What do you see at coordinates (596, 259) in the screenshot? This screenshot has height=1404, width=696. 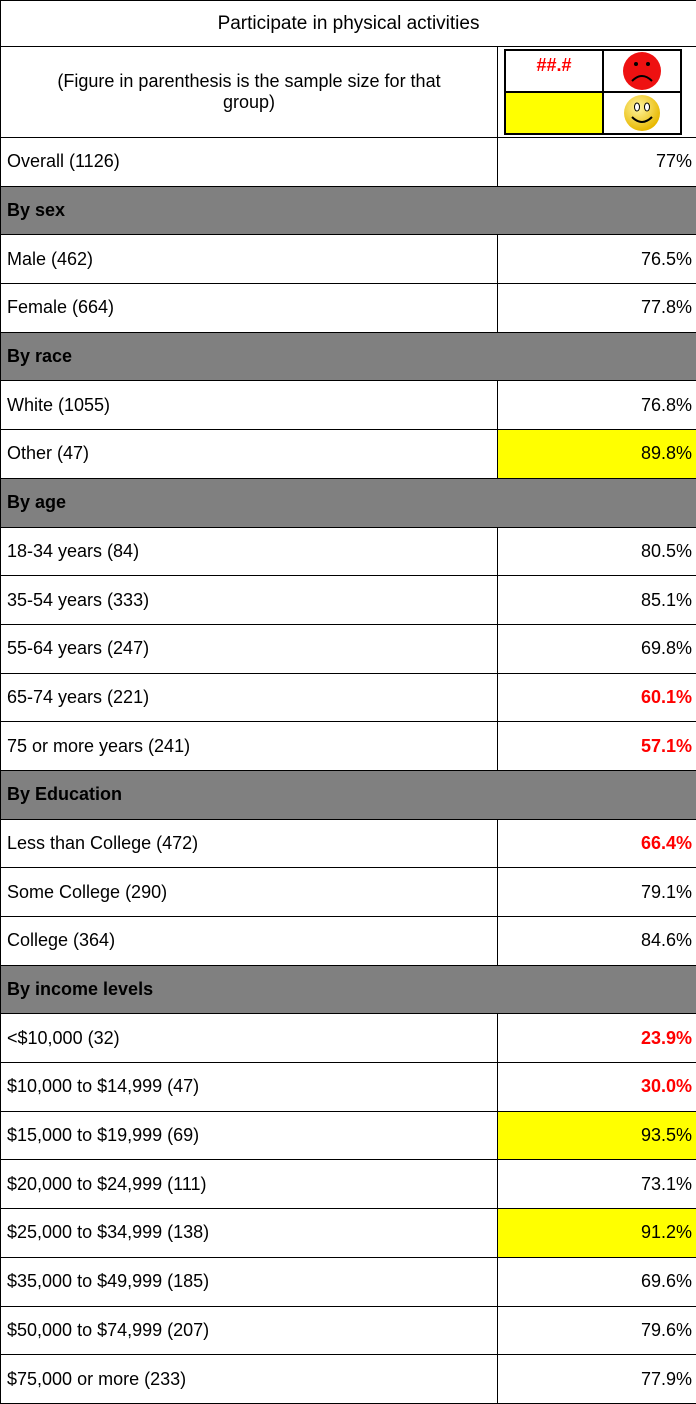 I see `row-value: 76.5%` at bounding box center [596, 259].